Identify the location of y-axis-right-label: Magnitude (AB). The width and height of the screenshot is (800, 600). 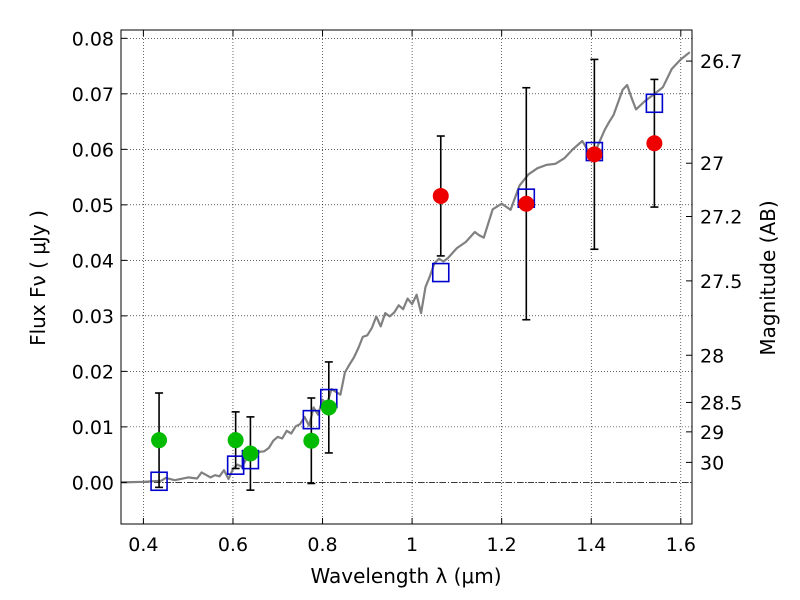
(768, 277).